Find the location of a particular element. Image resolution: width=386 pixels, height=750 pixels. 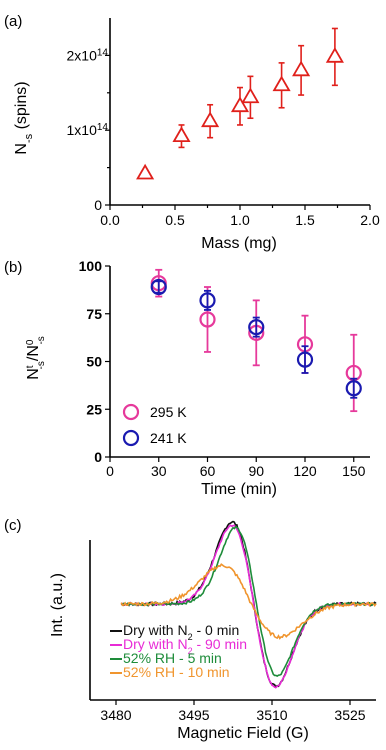

x-tick-label: 0.0 is located at coordinates (110, 220).